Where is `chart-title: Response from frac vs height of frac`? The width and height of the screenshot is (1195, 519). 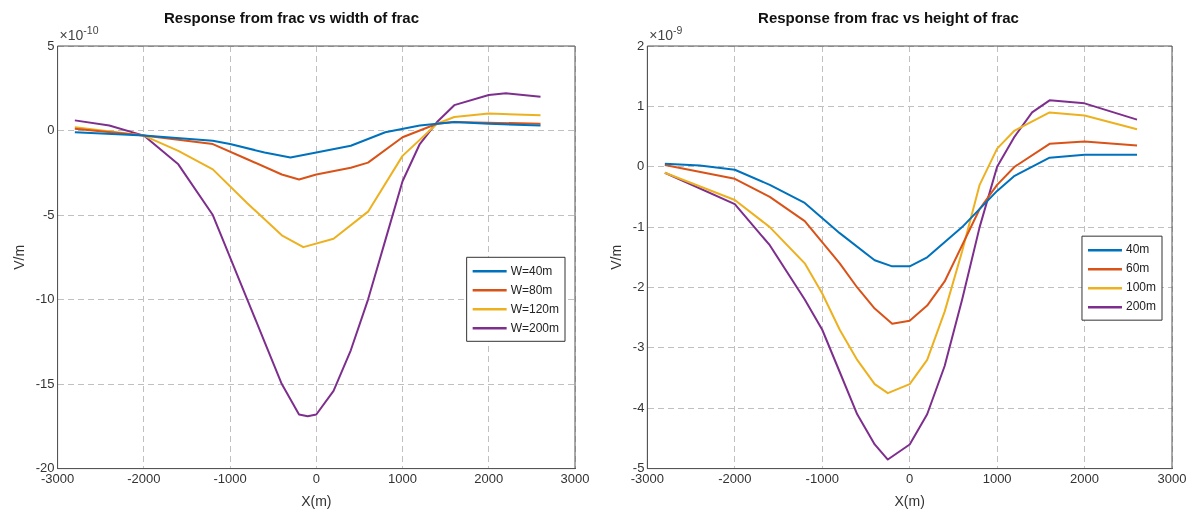 chart-title: Response from frac vs height of frac is located at coordinates (888, 18).